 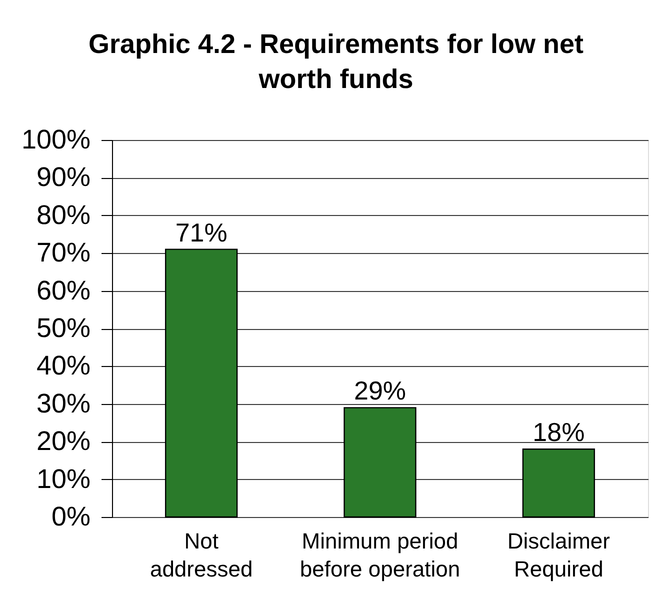 What do you see at coordinates (380, 555) in the screenshot?
I see `x-tick-label: Minimum period before operation` at bounding box center [380, 555].